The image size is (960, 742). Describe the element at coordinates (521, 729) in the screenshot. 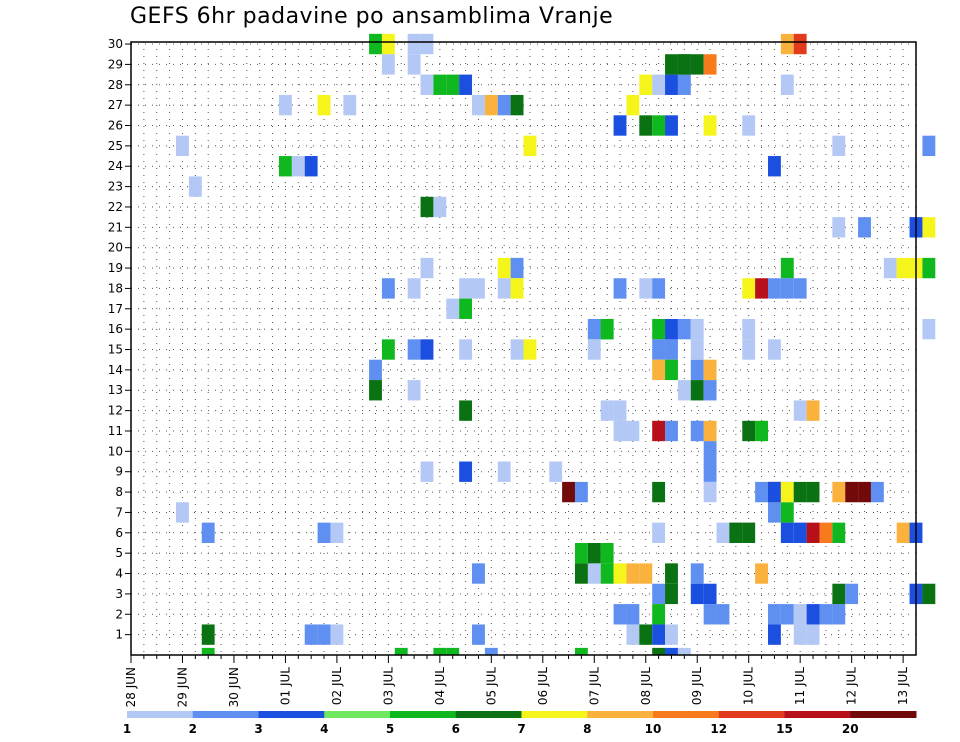

I see `colorbar-label: 7` at that location.